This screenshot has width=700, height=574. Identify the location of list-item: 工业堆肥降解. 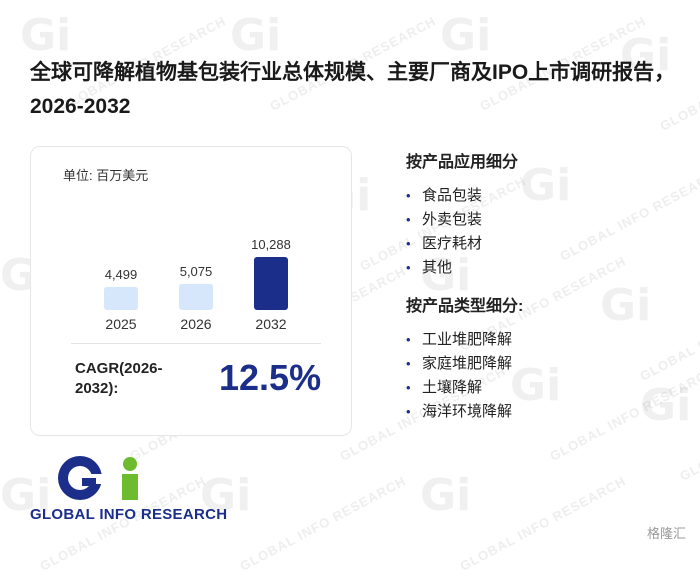
(464, 340).